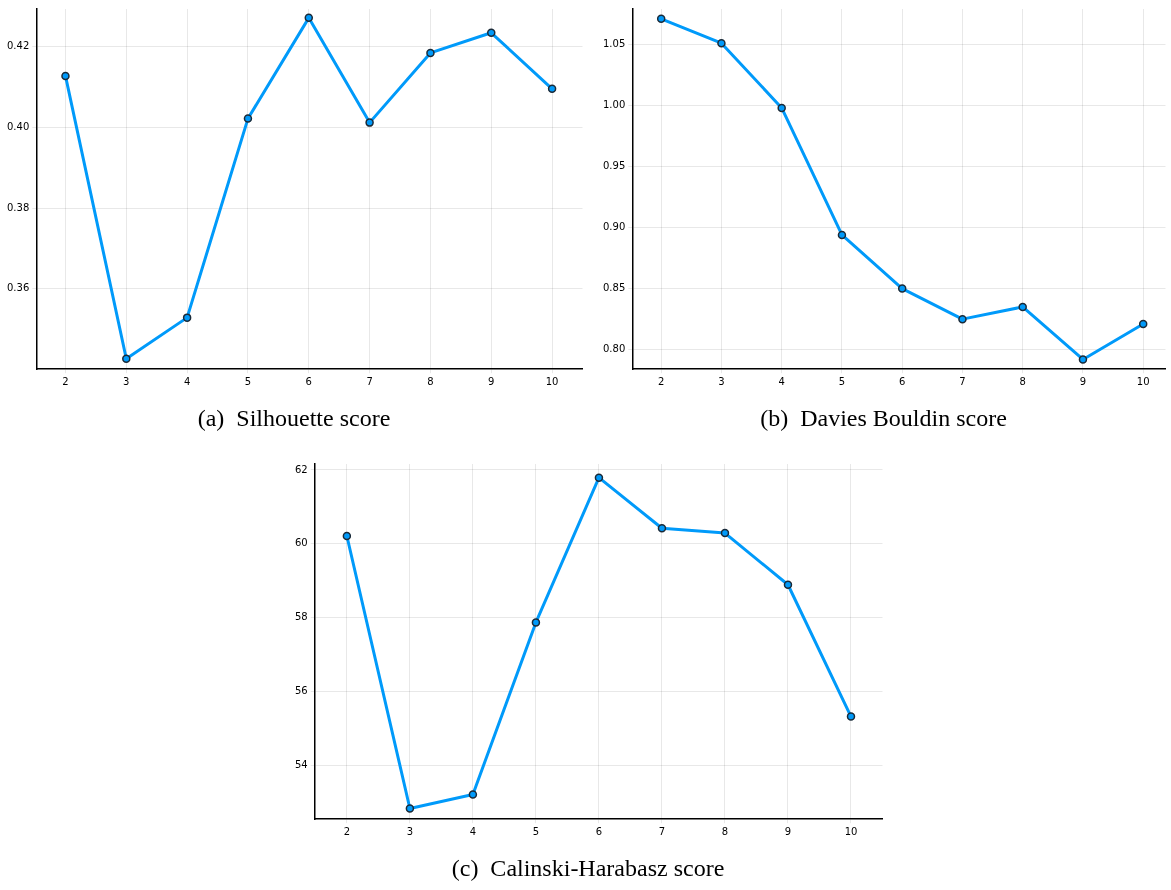 This screenshot has width=1171, height=890. I want to click on y-tick-label: 1.00, so click(614, 105).